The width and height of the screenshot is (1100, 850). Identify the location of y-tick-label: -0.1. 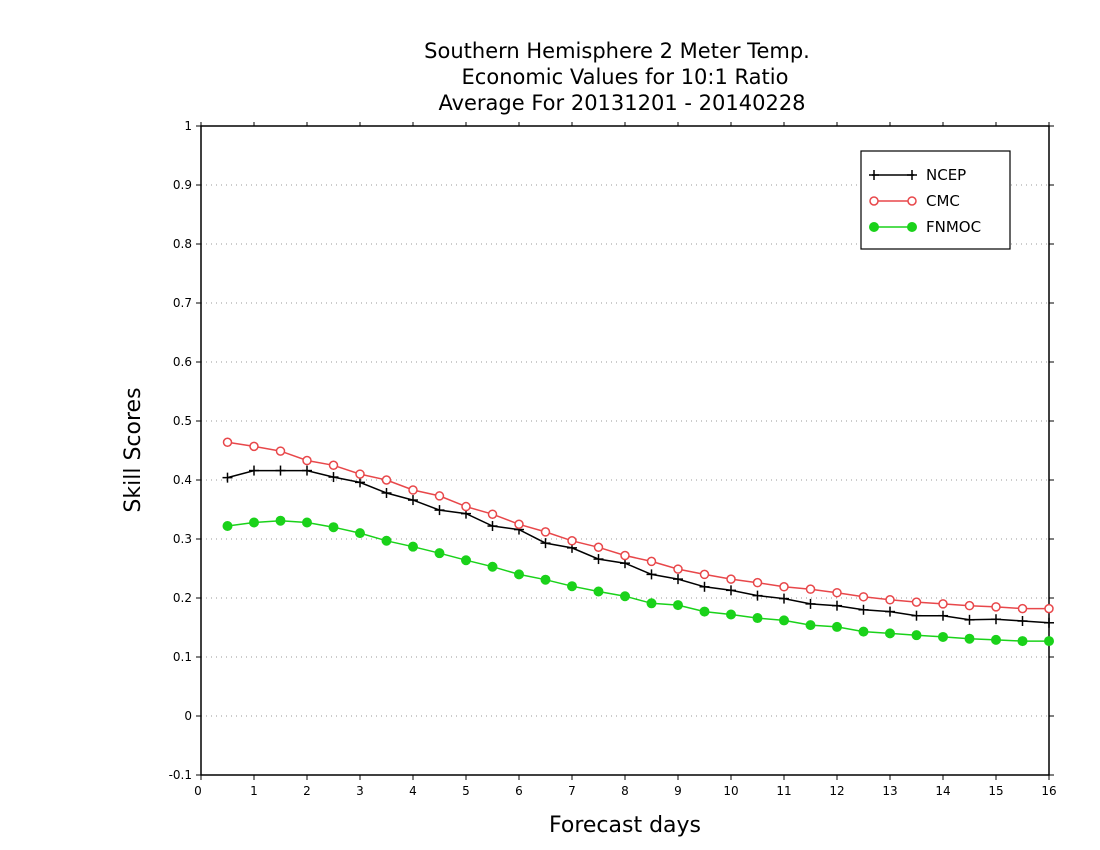
(180, 775).